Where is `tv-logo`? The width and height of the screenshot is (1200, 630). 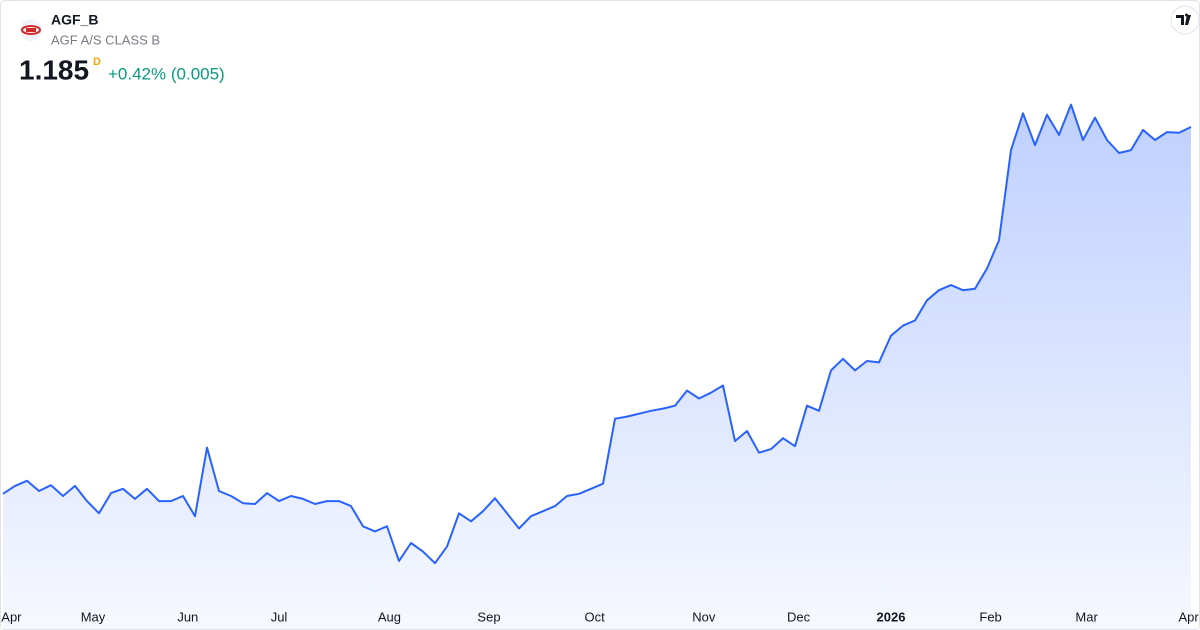
tv-logo is located at coordinates (1185, 20).